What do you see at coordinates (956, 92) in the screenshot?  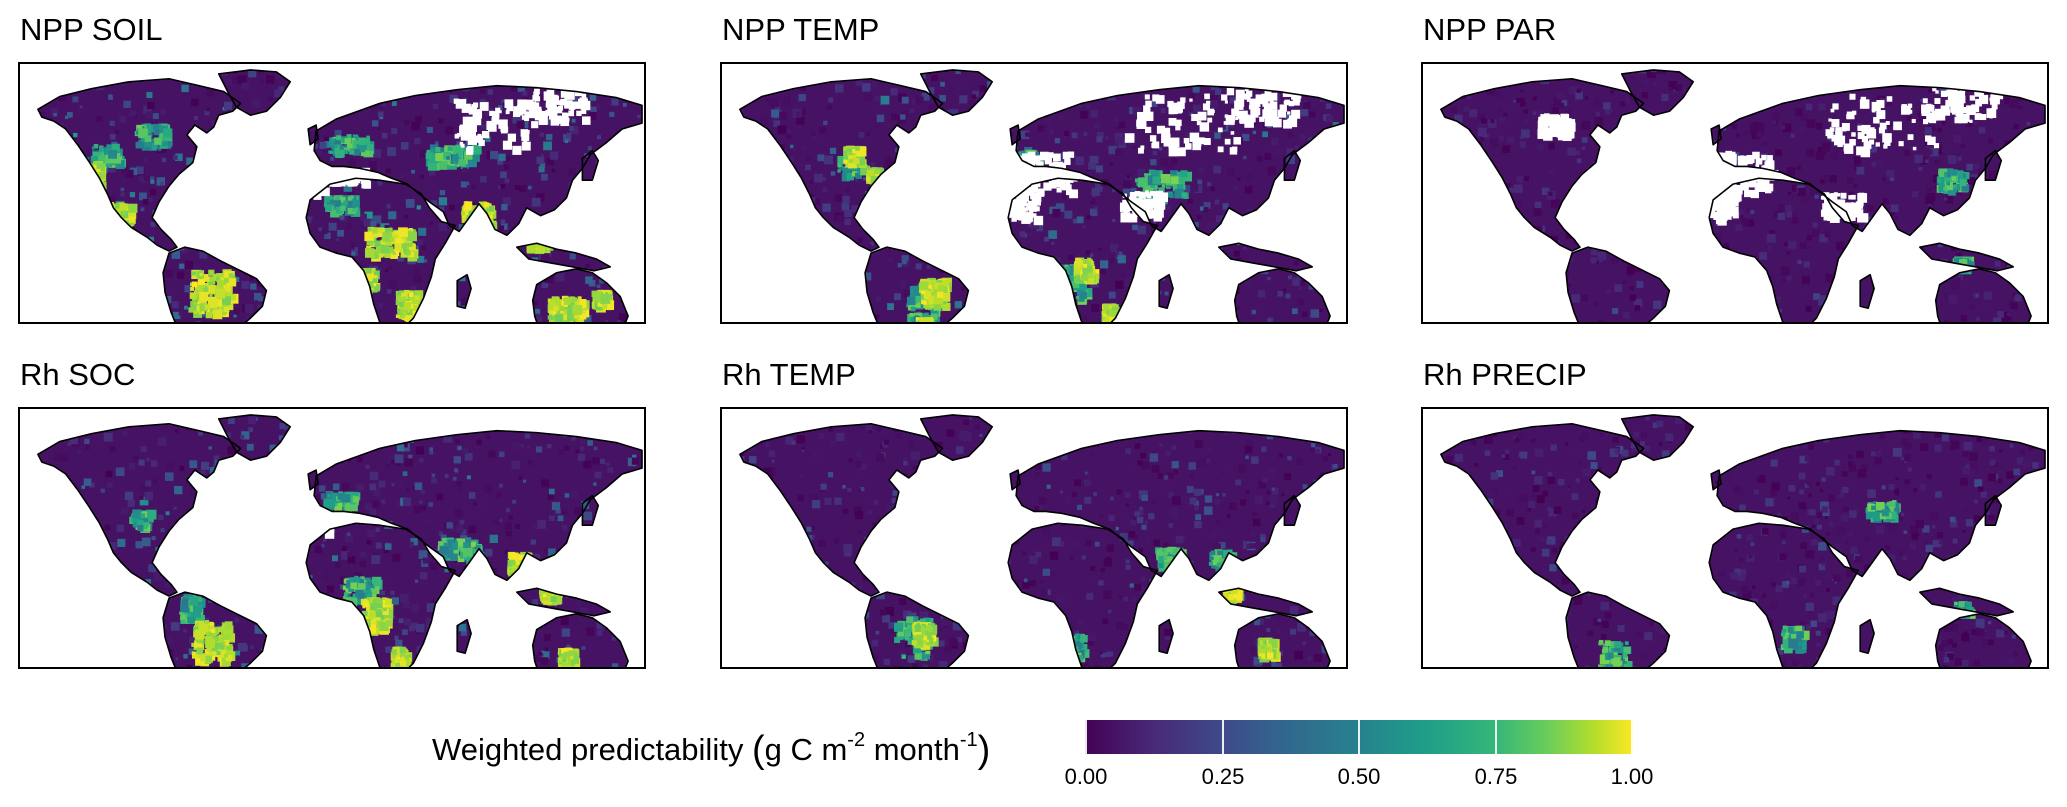 I see `greenland-outline` at bounding box center [956, 92].